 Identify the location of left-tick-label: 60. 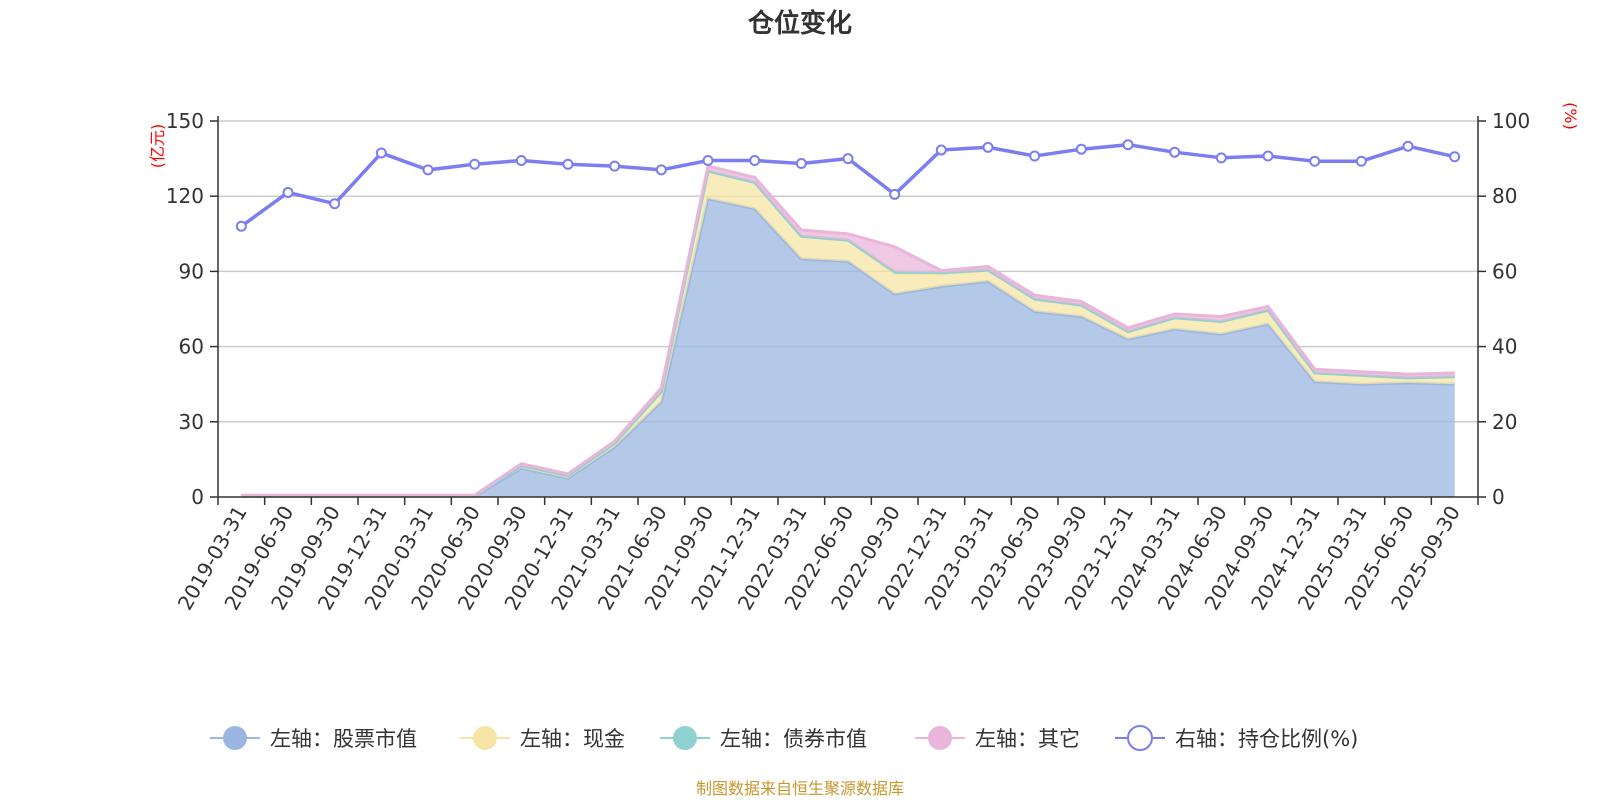
(191, 347).